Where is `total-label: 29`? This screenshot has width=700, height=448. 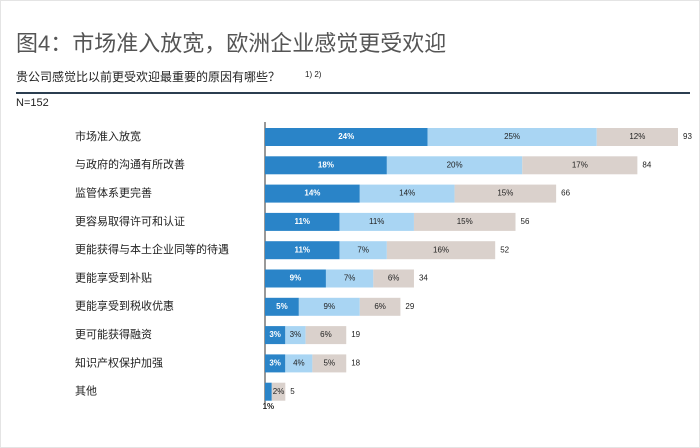
total-label: 29 is located at coordinates (409, 306).